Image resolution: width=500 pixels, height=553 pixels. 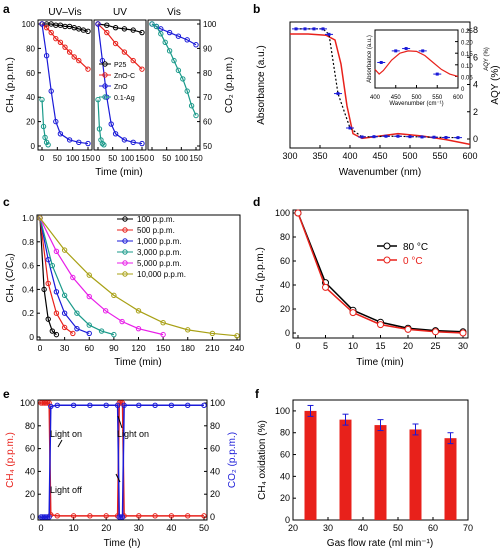 I want to click on panel-letter: e, so click(x=6, y=394).